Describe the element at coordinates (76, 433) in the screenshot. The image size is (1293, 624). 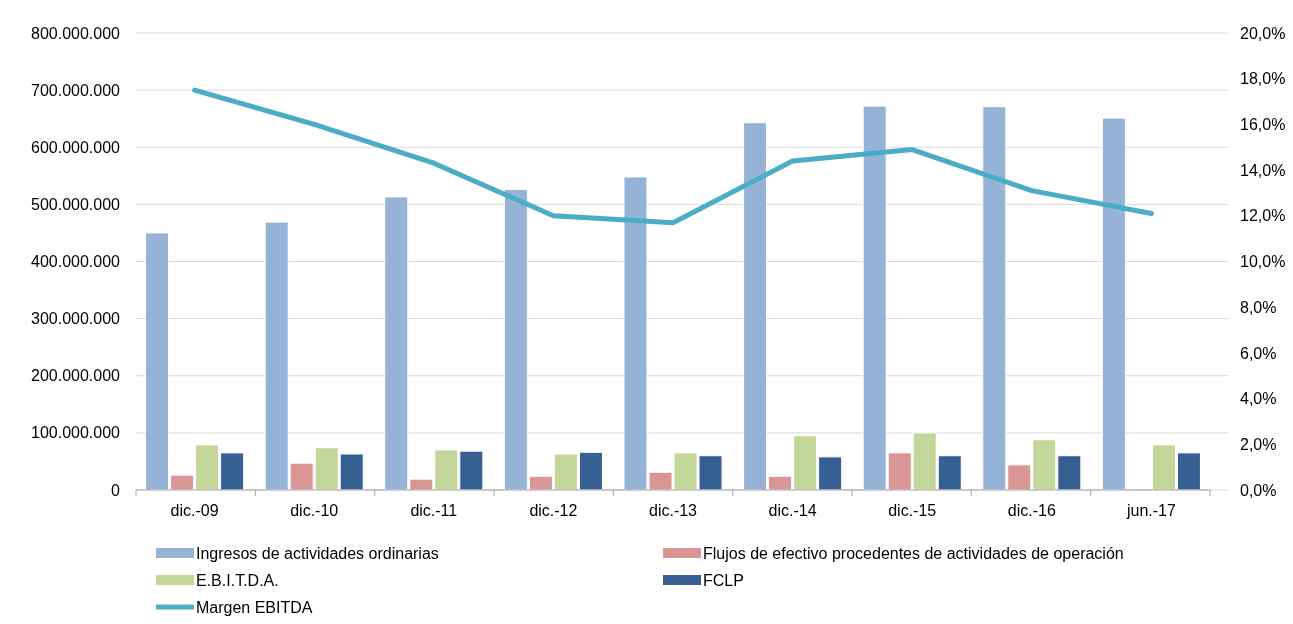
I see `y-tick-label: 100.000.000` at that location.